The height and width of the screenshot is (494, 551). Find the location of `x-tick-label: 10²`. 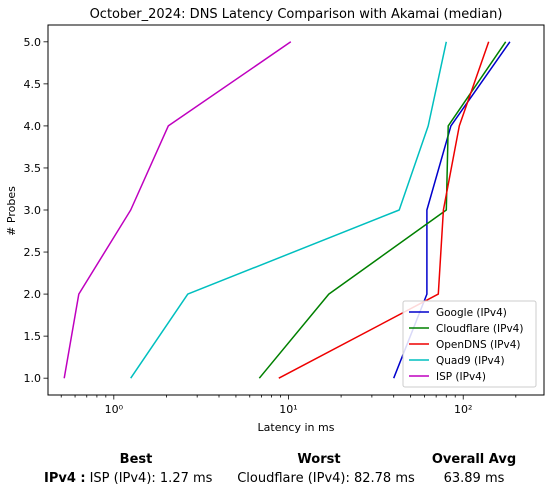

x-tick-label: 10² is located at coordinates (463, 409).